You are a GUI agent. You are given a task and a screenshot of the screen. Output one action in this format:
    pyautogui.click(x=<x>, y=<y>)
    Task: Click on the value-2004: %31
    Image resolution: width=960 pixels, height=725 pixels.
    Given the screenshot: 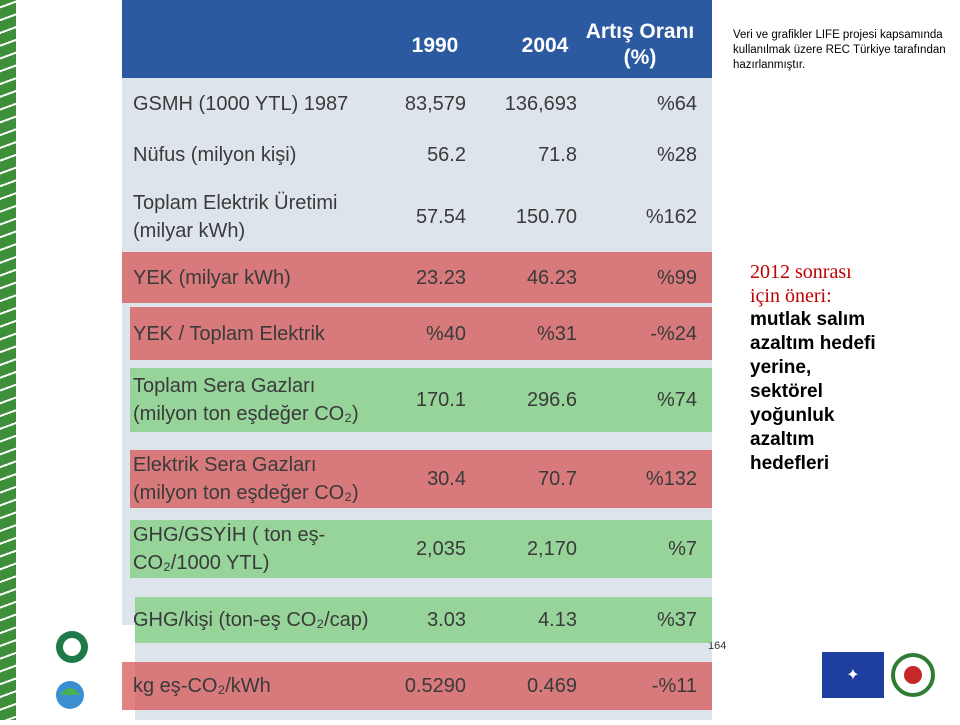 What is the action you would take?
    pyautogui.click(x=556, y=333)
    